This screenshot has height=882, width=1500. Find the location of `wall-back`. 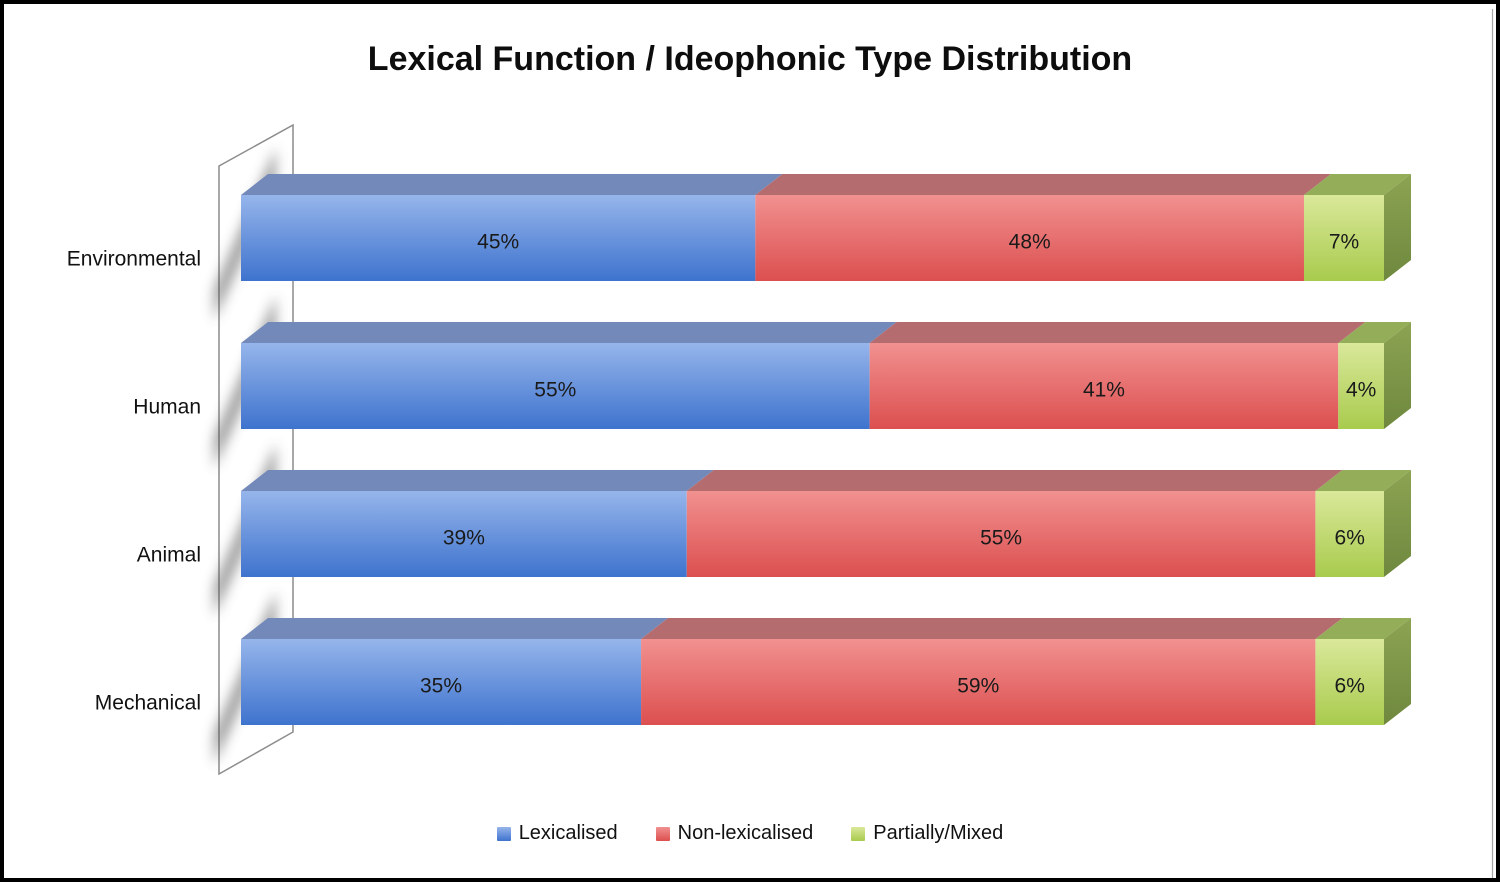

wall-back is located at coordinates (256, 449).